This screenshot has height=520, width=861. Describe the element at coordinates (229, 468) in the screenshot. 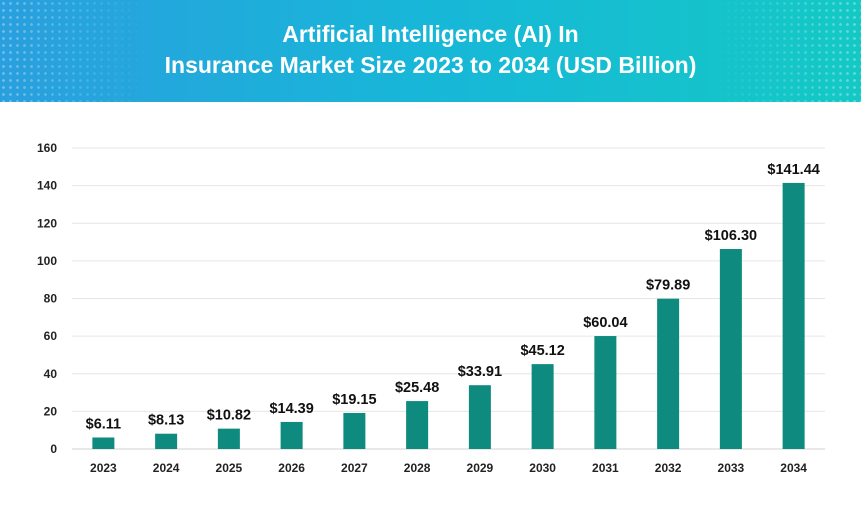

I see `x-tick-label: 2025` at that location.